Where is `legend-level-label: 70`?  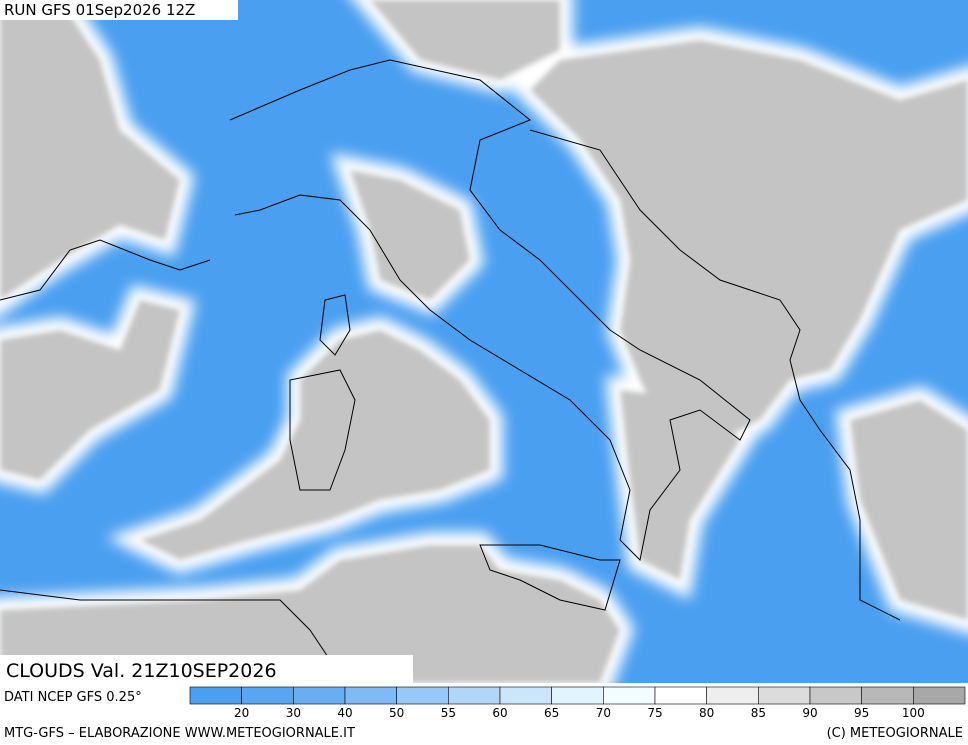
legend-level-label: 70 is located at coordinates (603, 713).